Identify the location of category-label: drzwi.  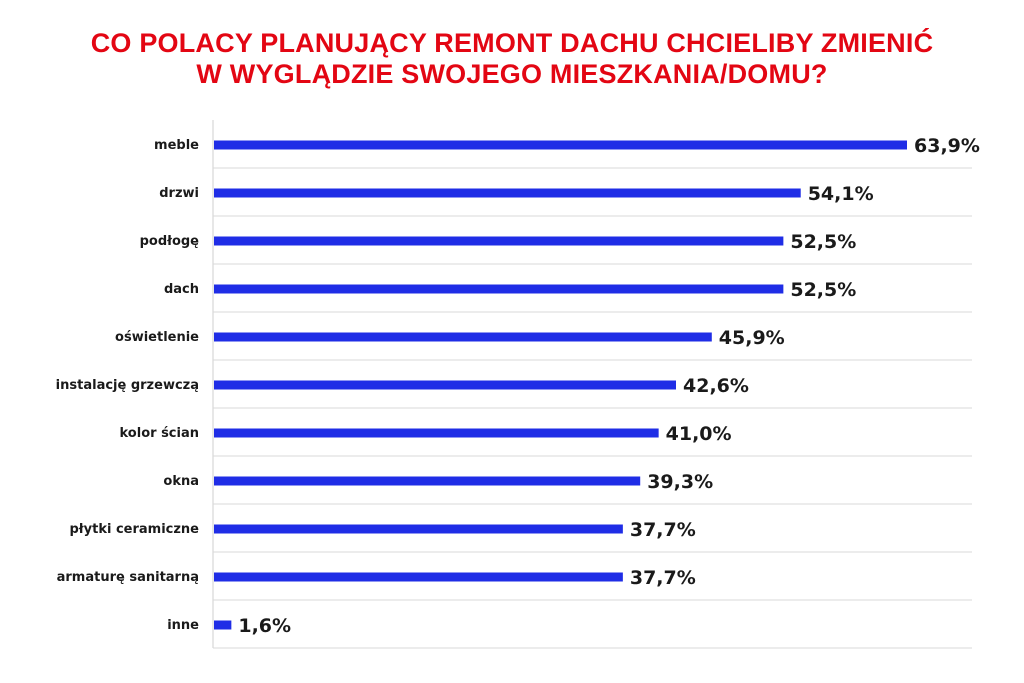
(179, 193).